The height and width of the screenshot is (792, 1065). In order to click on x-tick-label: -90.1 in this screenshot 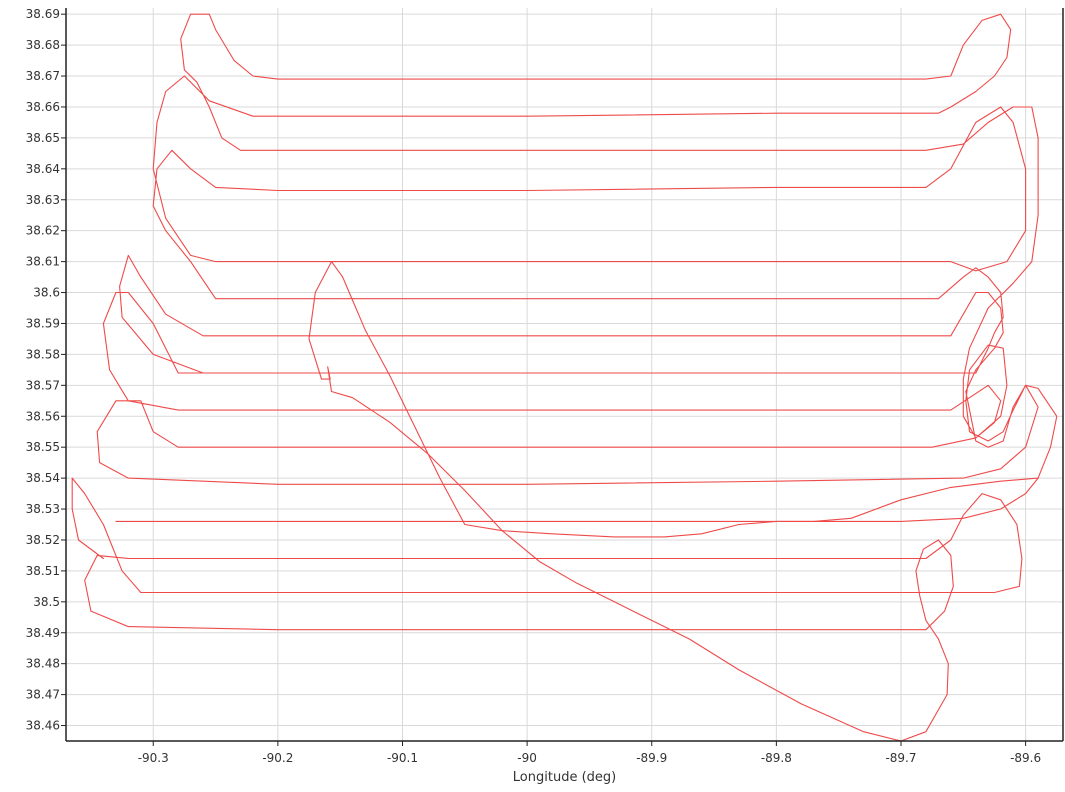, I will do `click(402, 758)`.